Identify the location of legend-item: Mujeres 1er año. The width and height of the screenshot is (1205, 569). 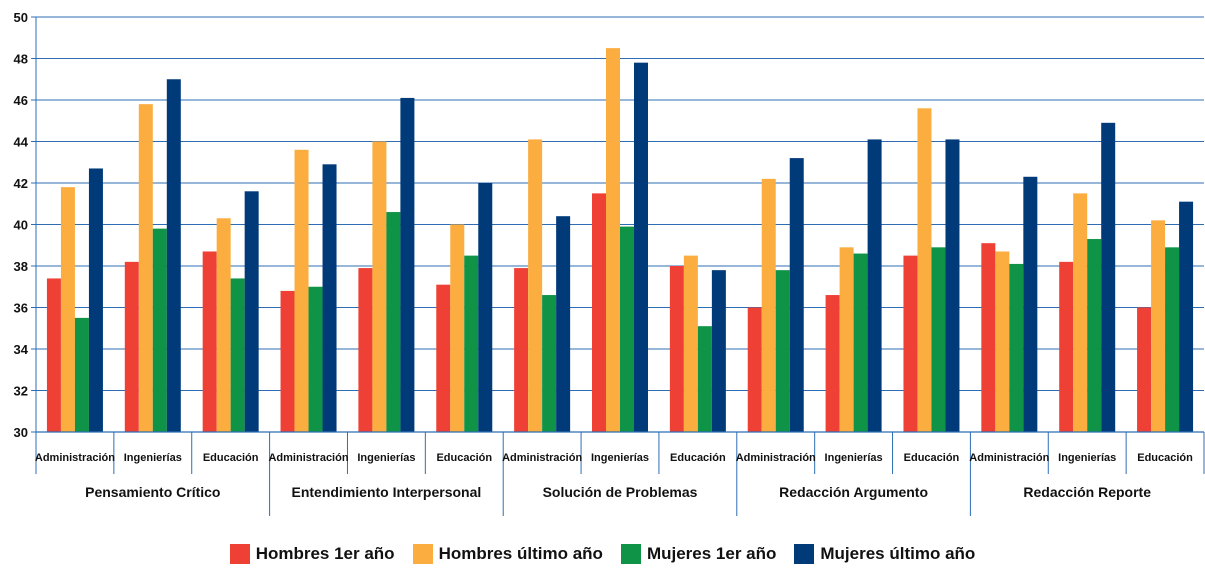
(698, 554).